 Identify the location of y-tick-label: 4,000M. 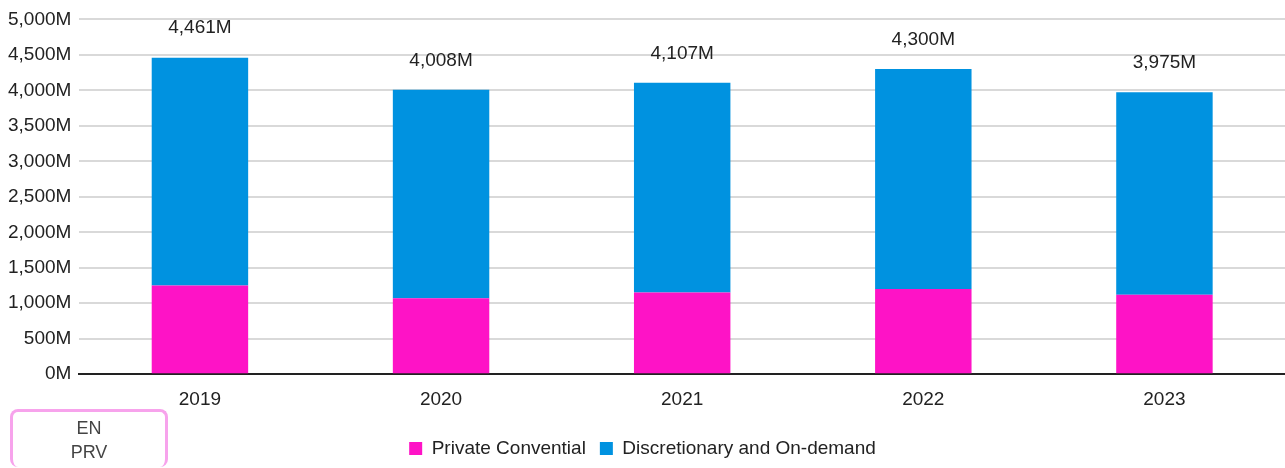
(40, 89).